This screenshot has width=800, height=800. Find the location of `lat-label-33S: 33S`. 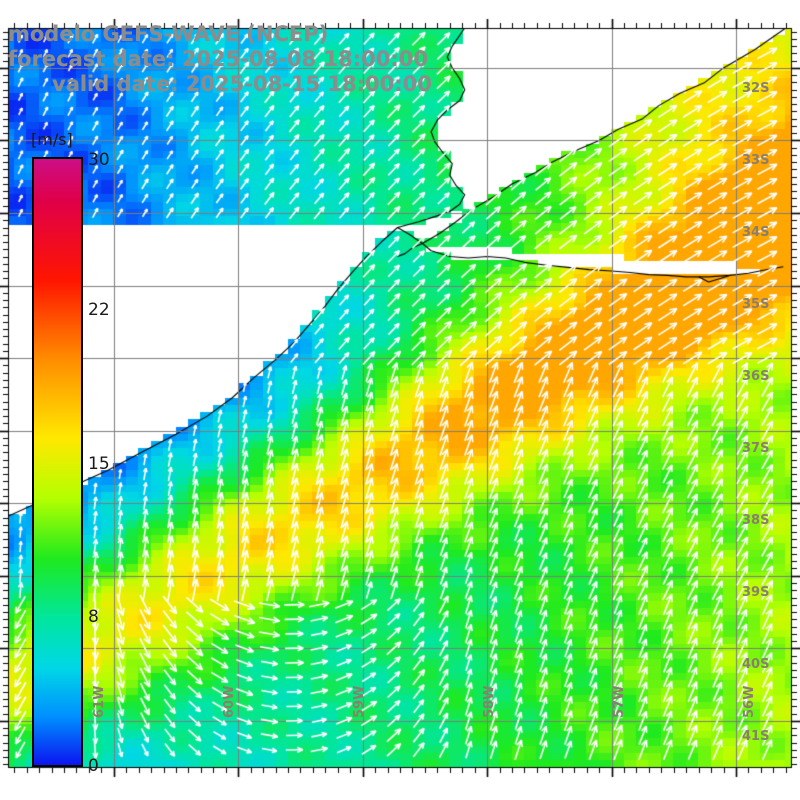

lat-label-33S: 33S is located at coordinates (756, 160).